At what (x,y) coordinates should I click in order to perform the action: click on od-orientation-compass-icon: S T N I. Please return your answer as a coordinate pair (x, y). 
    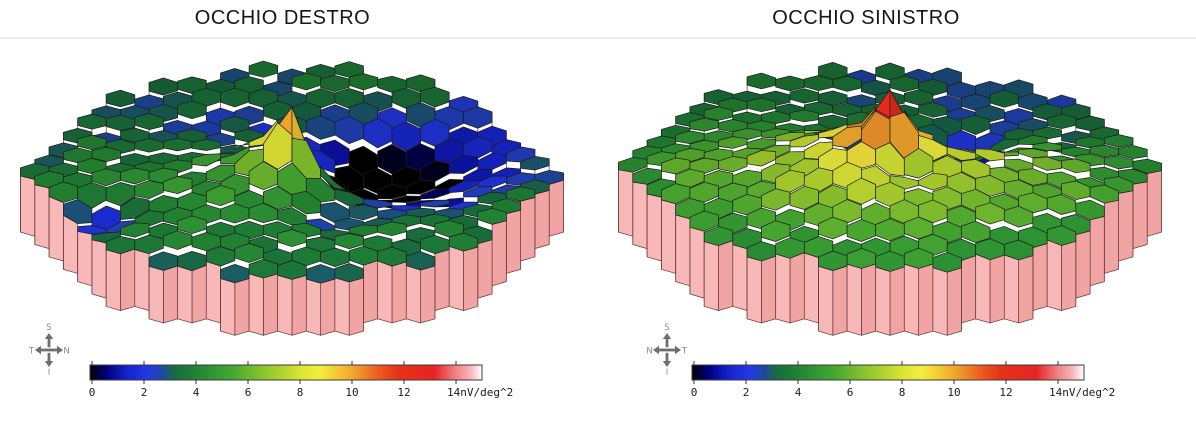
    Looking at the image, I should click on (49, 350).